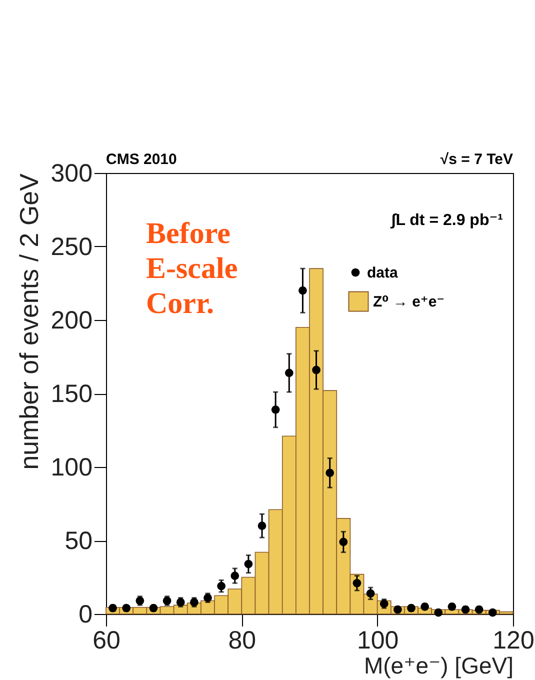 The height and width of the screenshot is (680, 535). I want to click on x-tick-label: 100, so click(377, 640).